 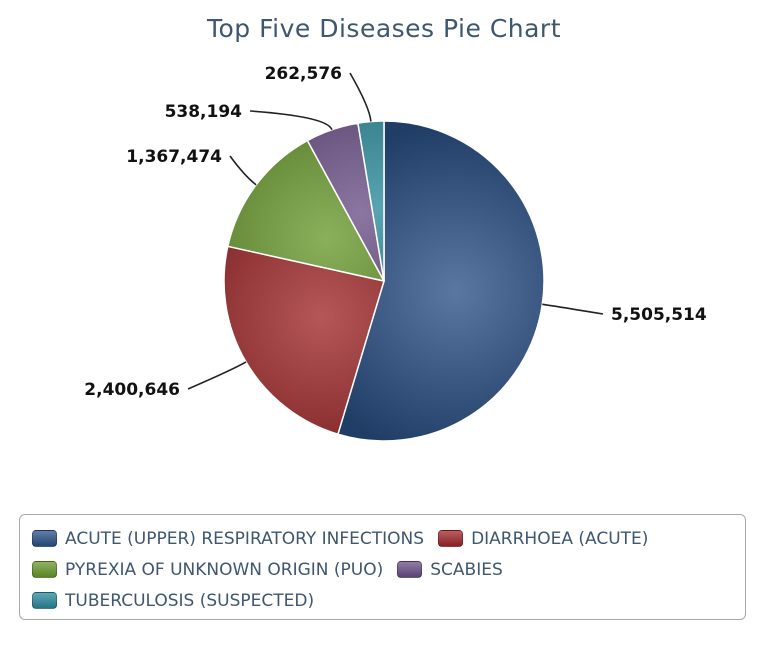 What do you see at coordinates (204, 112) in the screenshot?
I see `data-label: 538,194` at bounding box center [204, 112].